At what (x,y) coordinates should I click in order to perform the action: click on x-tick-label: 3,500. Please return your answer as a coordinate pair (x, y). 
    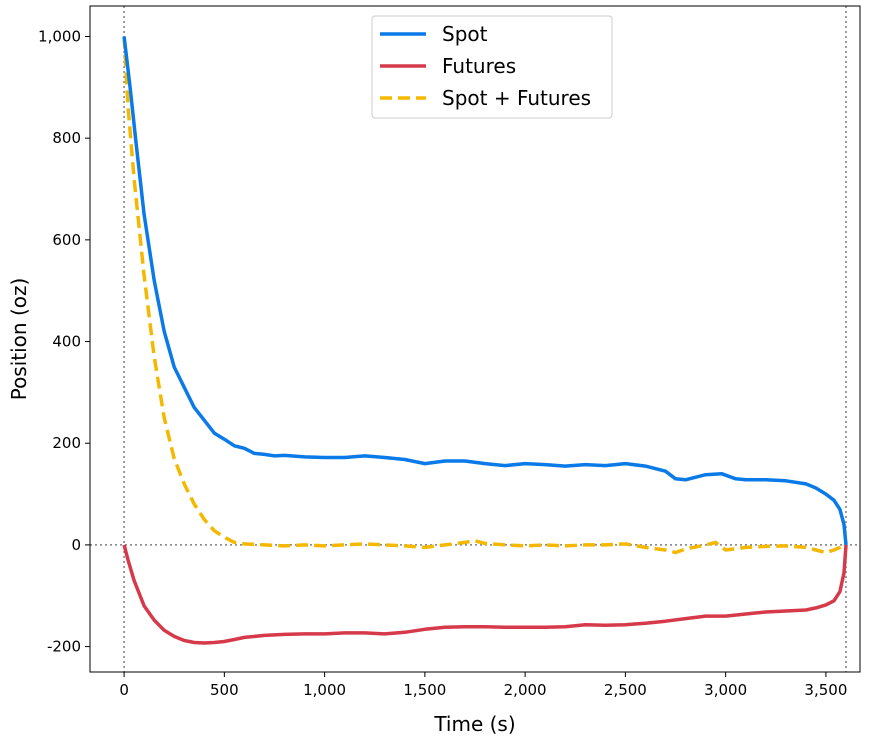
    Looking at the image, I should click on (825, 690).